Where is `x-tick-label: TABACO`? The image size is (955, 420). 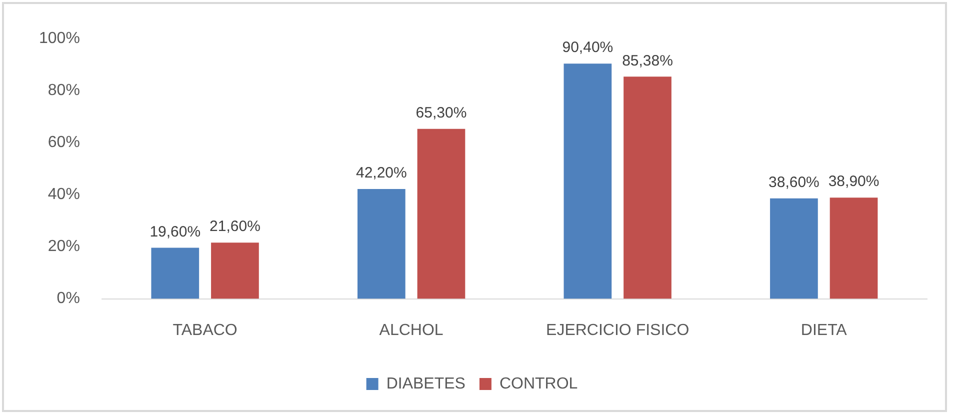 x-tick-label: TABACO is located at coordinates (205, 330).